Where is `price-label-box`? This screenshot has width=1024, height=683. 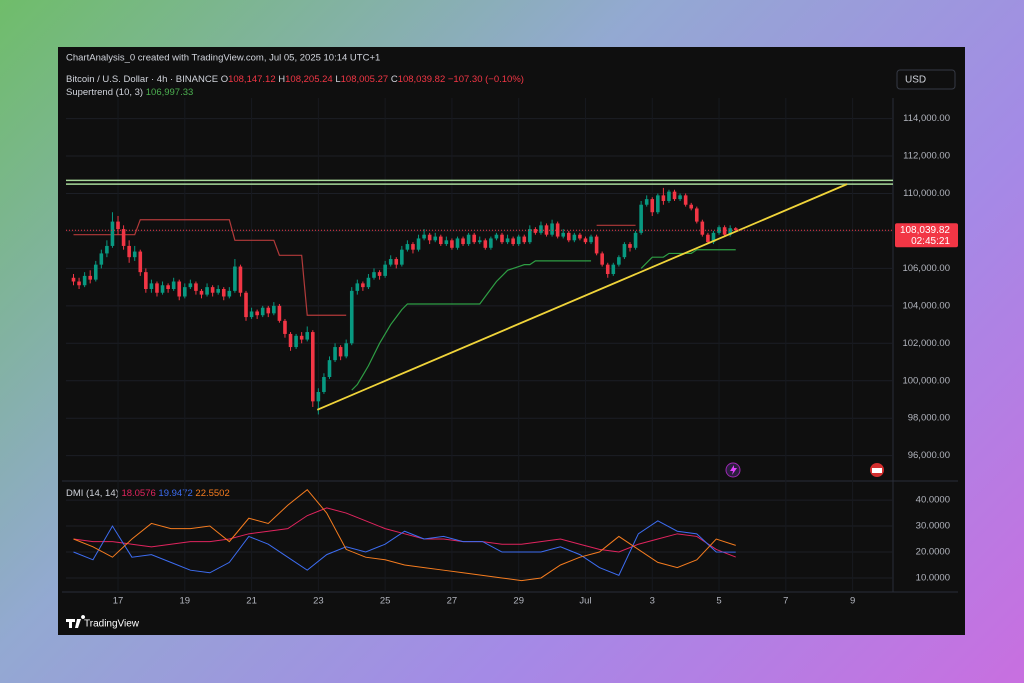
price-label-box is located at coordinates (926, 235).